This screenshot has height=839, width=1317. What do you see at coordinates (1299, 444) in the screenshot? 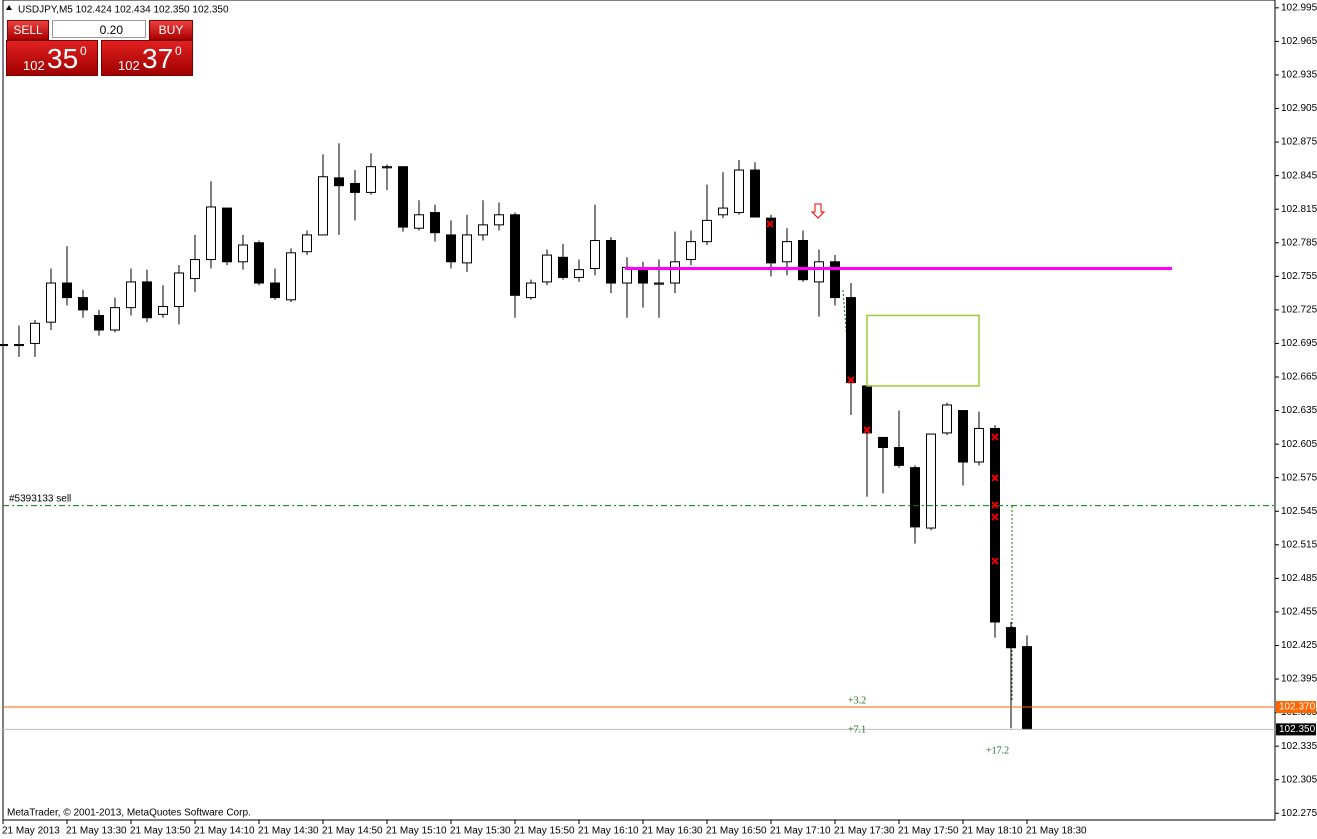
I see `y-tick-label: 102.605` at bounding box center [1299, 444].